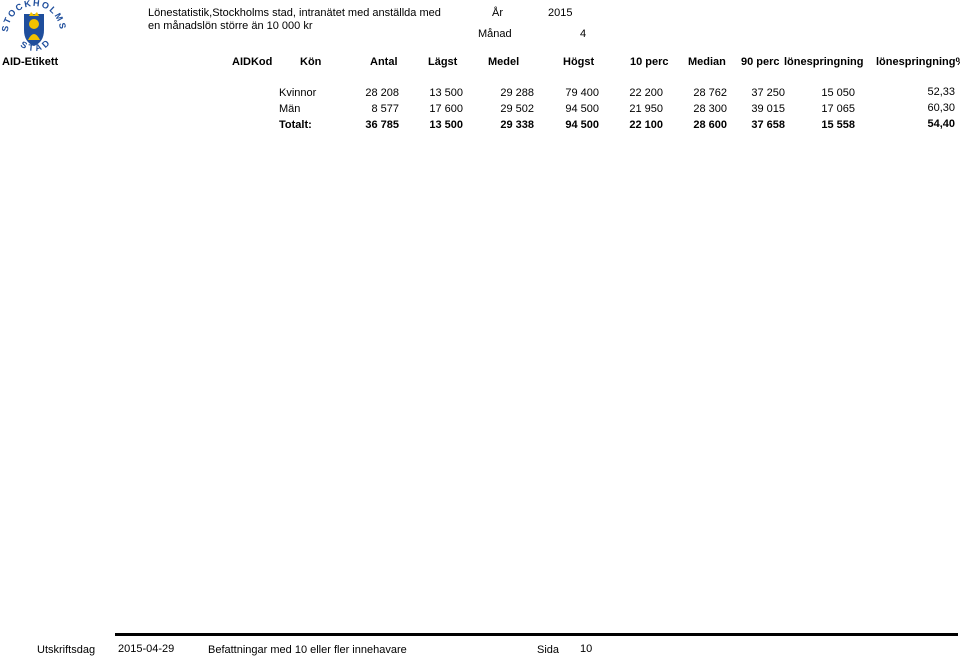 This screenshot has width=960, height=662. Describe the element at coordinates (941, 92) in the screenshot. I see `table-cell: 52,33` at that location.